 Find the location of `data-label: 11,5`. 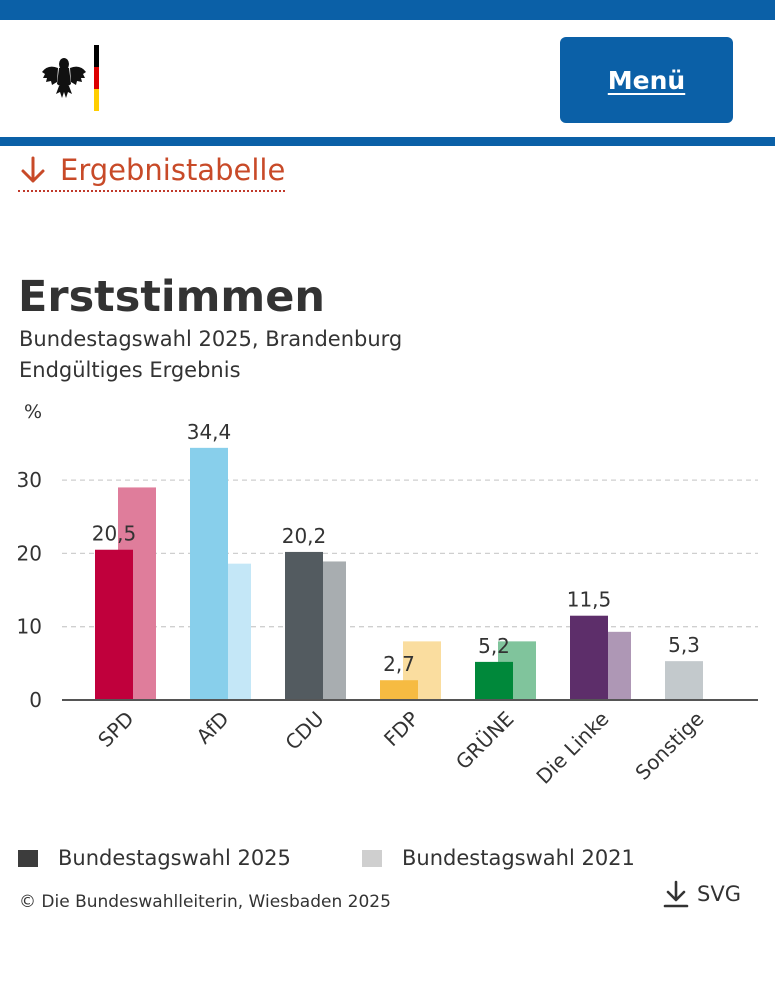

data-label: 11,5 is located at coordinates (589, 600).